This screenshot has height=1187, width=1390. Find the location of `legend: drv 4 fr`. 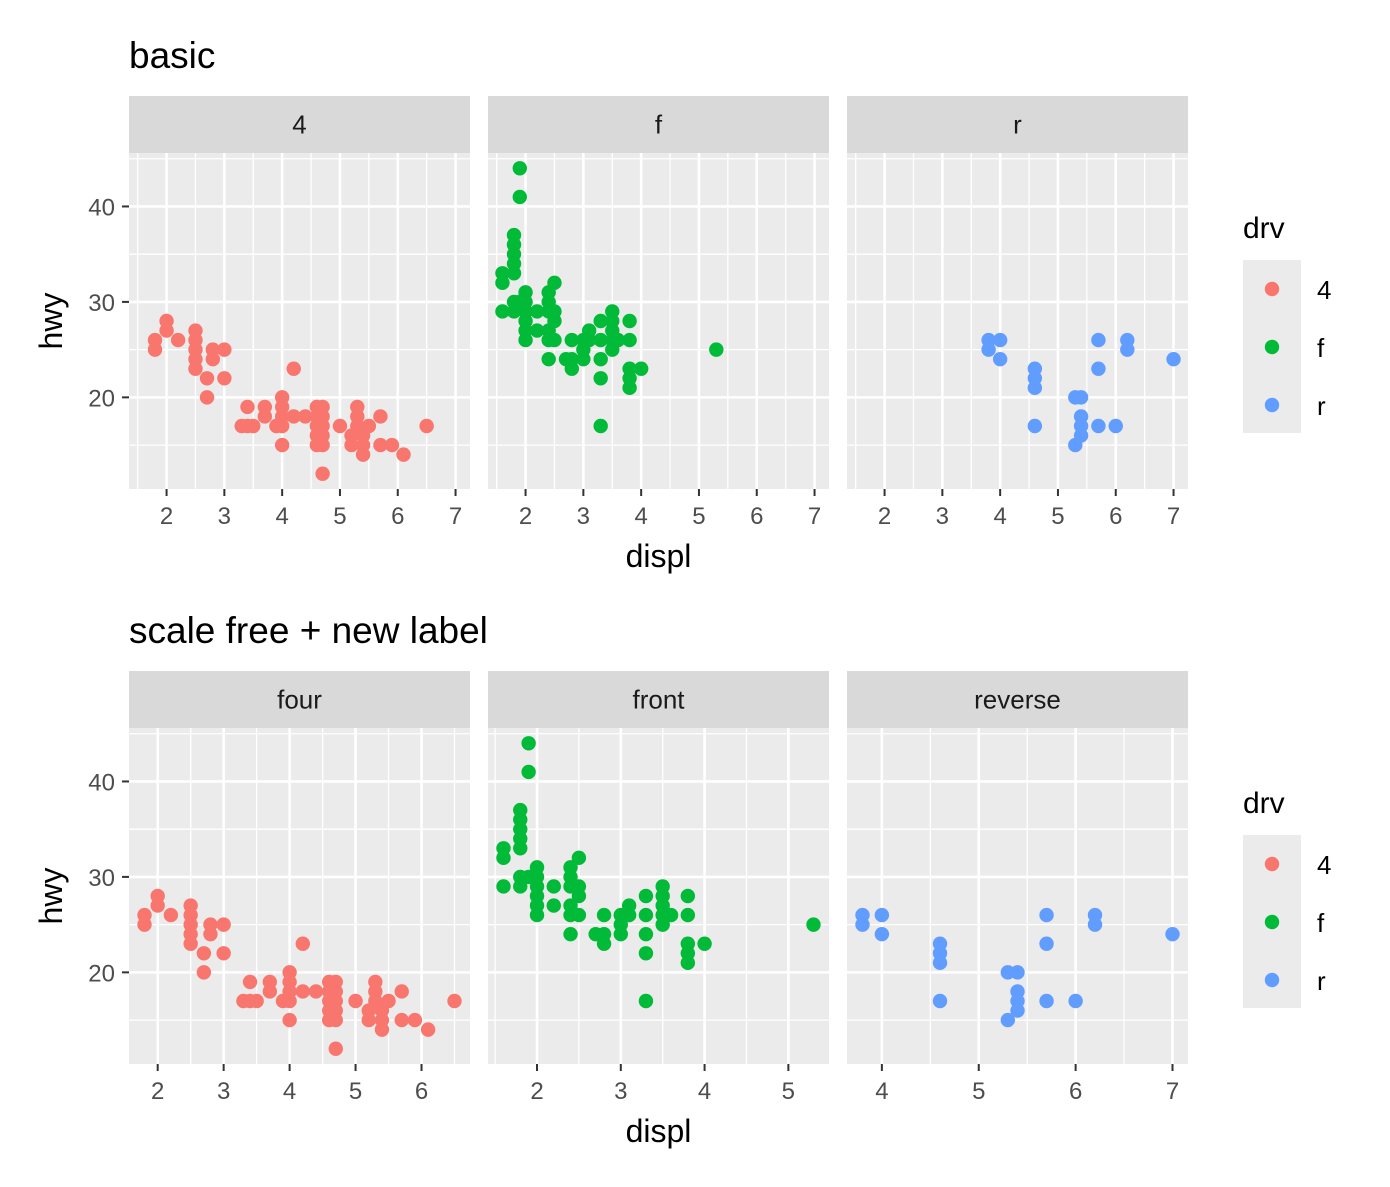

legend: drv 4 fr is located at coordinates (1287, 897).